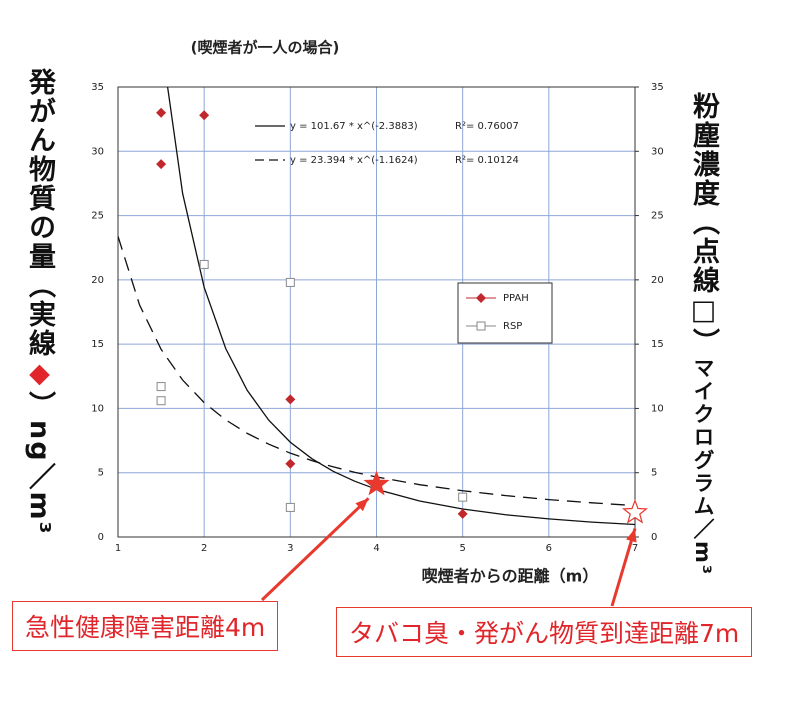 Image resolution: width=803 pixels, height=719 pixels. Describe the element at coordinates (544, 632) in the screenshot. I see `annotation: タバコ臭・発がん物質到達距離7m` at that location.